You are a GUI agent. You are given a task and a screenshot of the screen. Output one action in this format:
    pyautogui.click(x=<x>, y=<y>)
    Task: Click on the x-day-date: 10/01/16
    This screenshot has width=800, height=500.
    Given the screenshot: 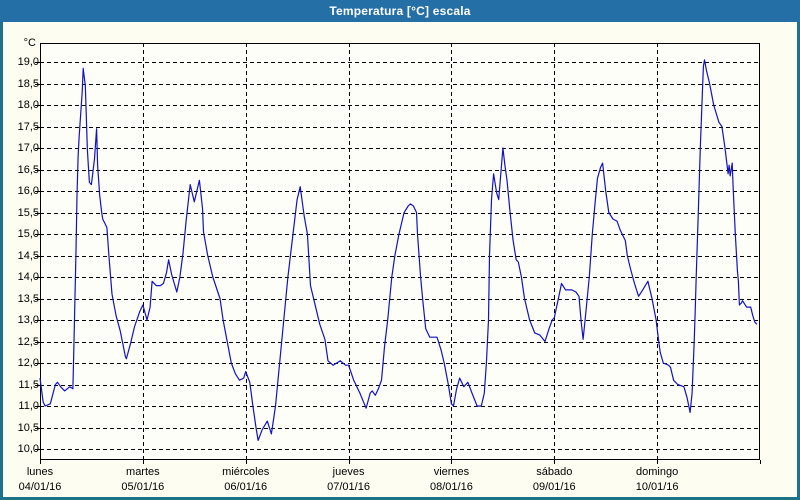 What is the action you would take?
    pyautogui.click(x=657, y=487)
    